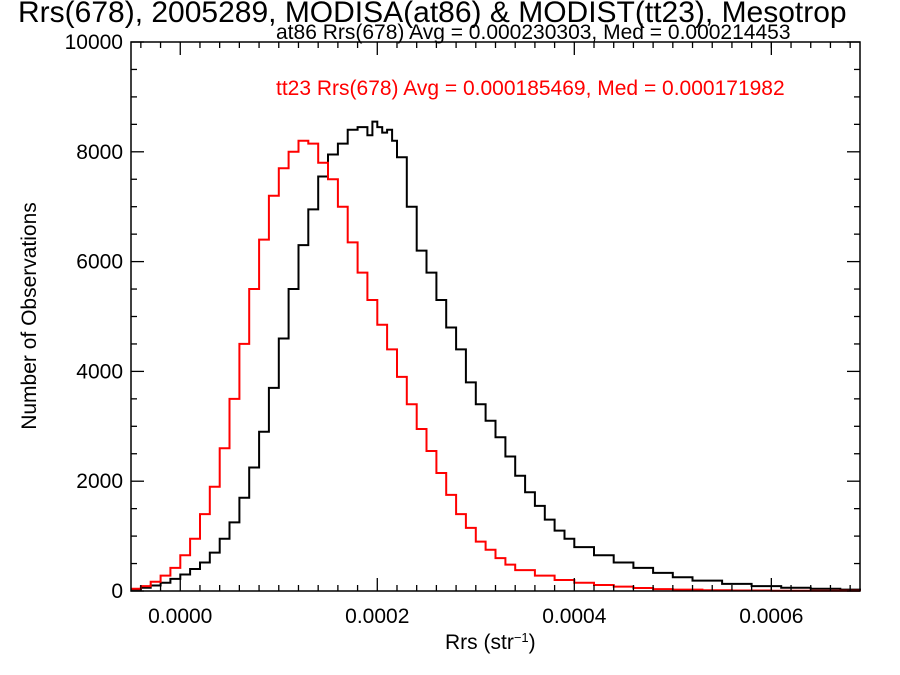  Describe the element at coordinates (532, 642) in the screenshot. I see `x-axis-label-tail: )` at that location.